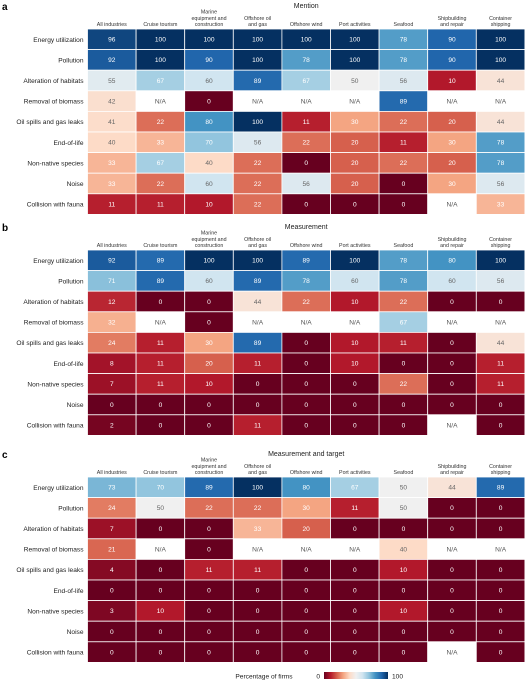  I want to click on column-header: All industries, so click(112, 25).